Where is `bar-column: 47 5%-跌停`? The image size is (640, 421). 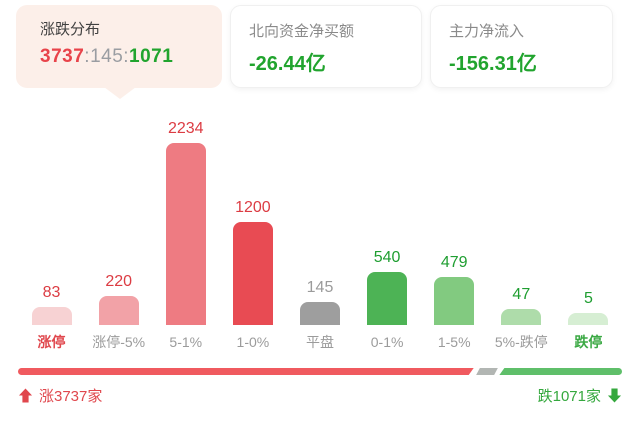 bar-column: 47 5%-跌停 is located at coordinates (521, 318).